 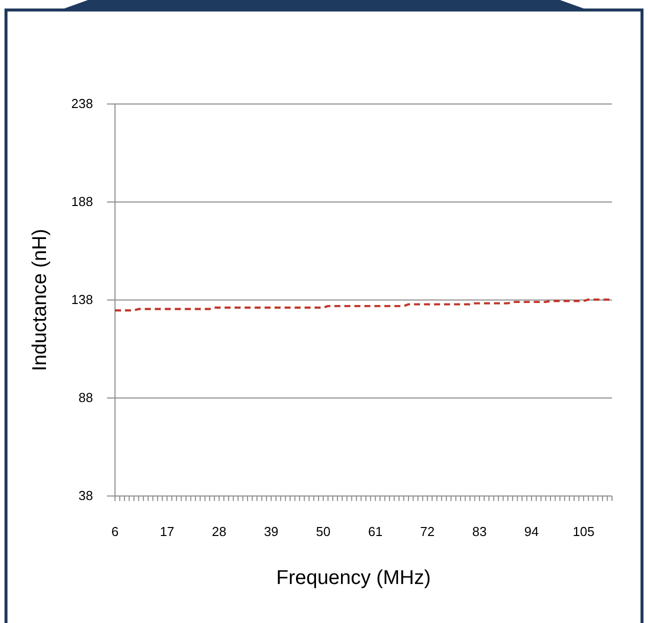 I want to click on y-tick-label: 238, so click(x=82, y=103).